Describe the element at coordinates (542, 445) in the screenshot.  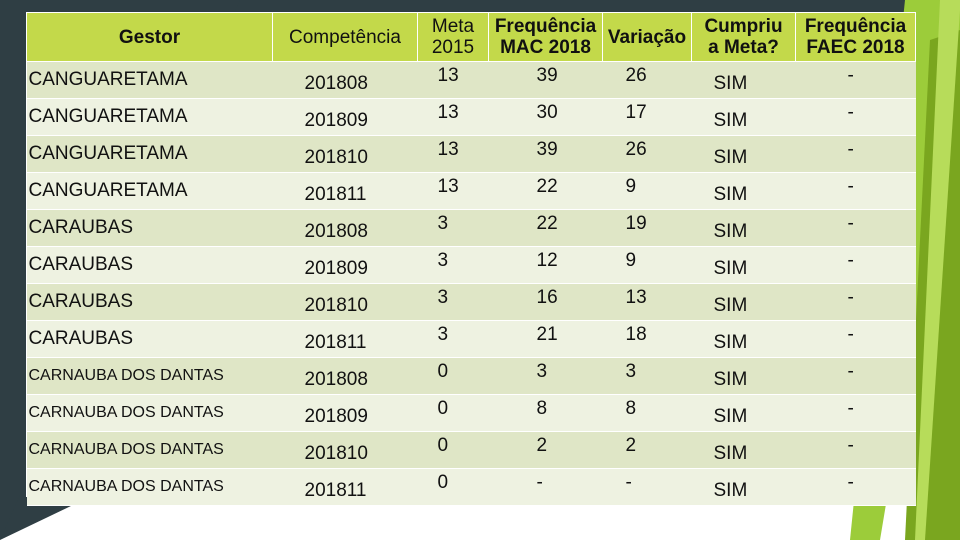
I see `freq-mac-value: 2` at that location.